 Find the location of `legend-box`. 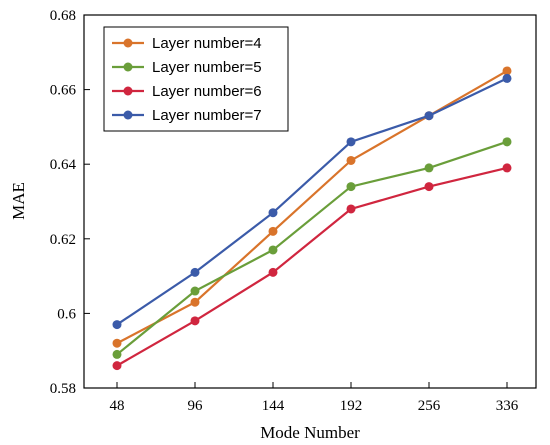

legend-box is located at coordinates (196, 79).